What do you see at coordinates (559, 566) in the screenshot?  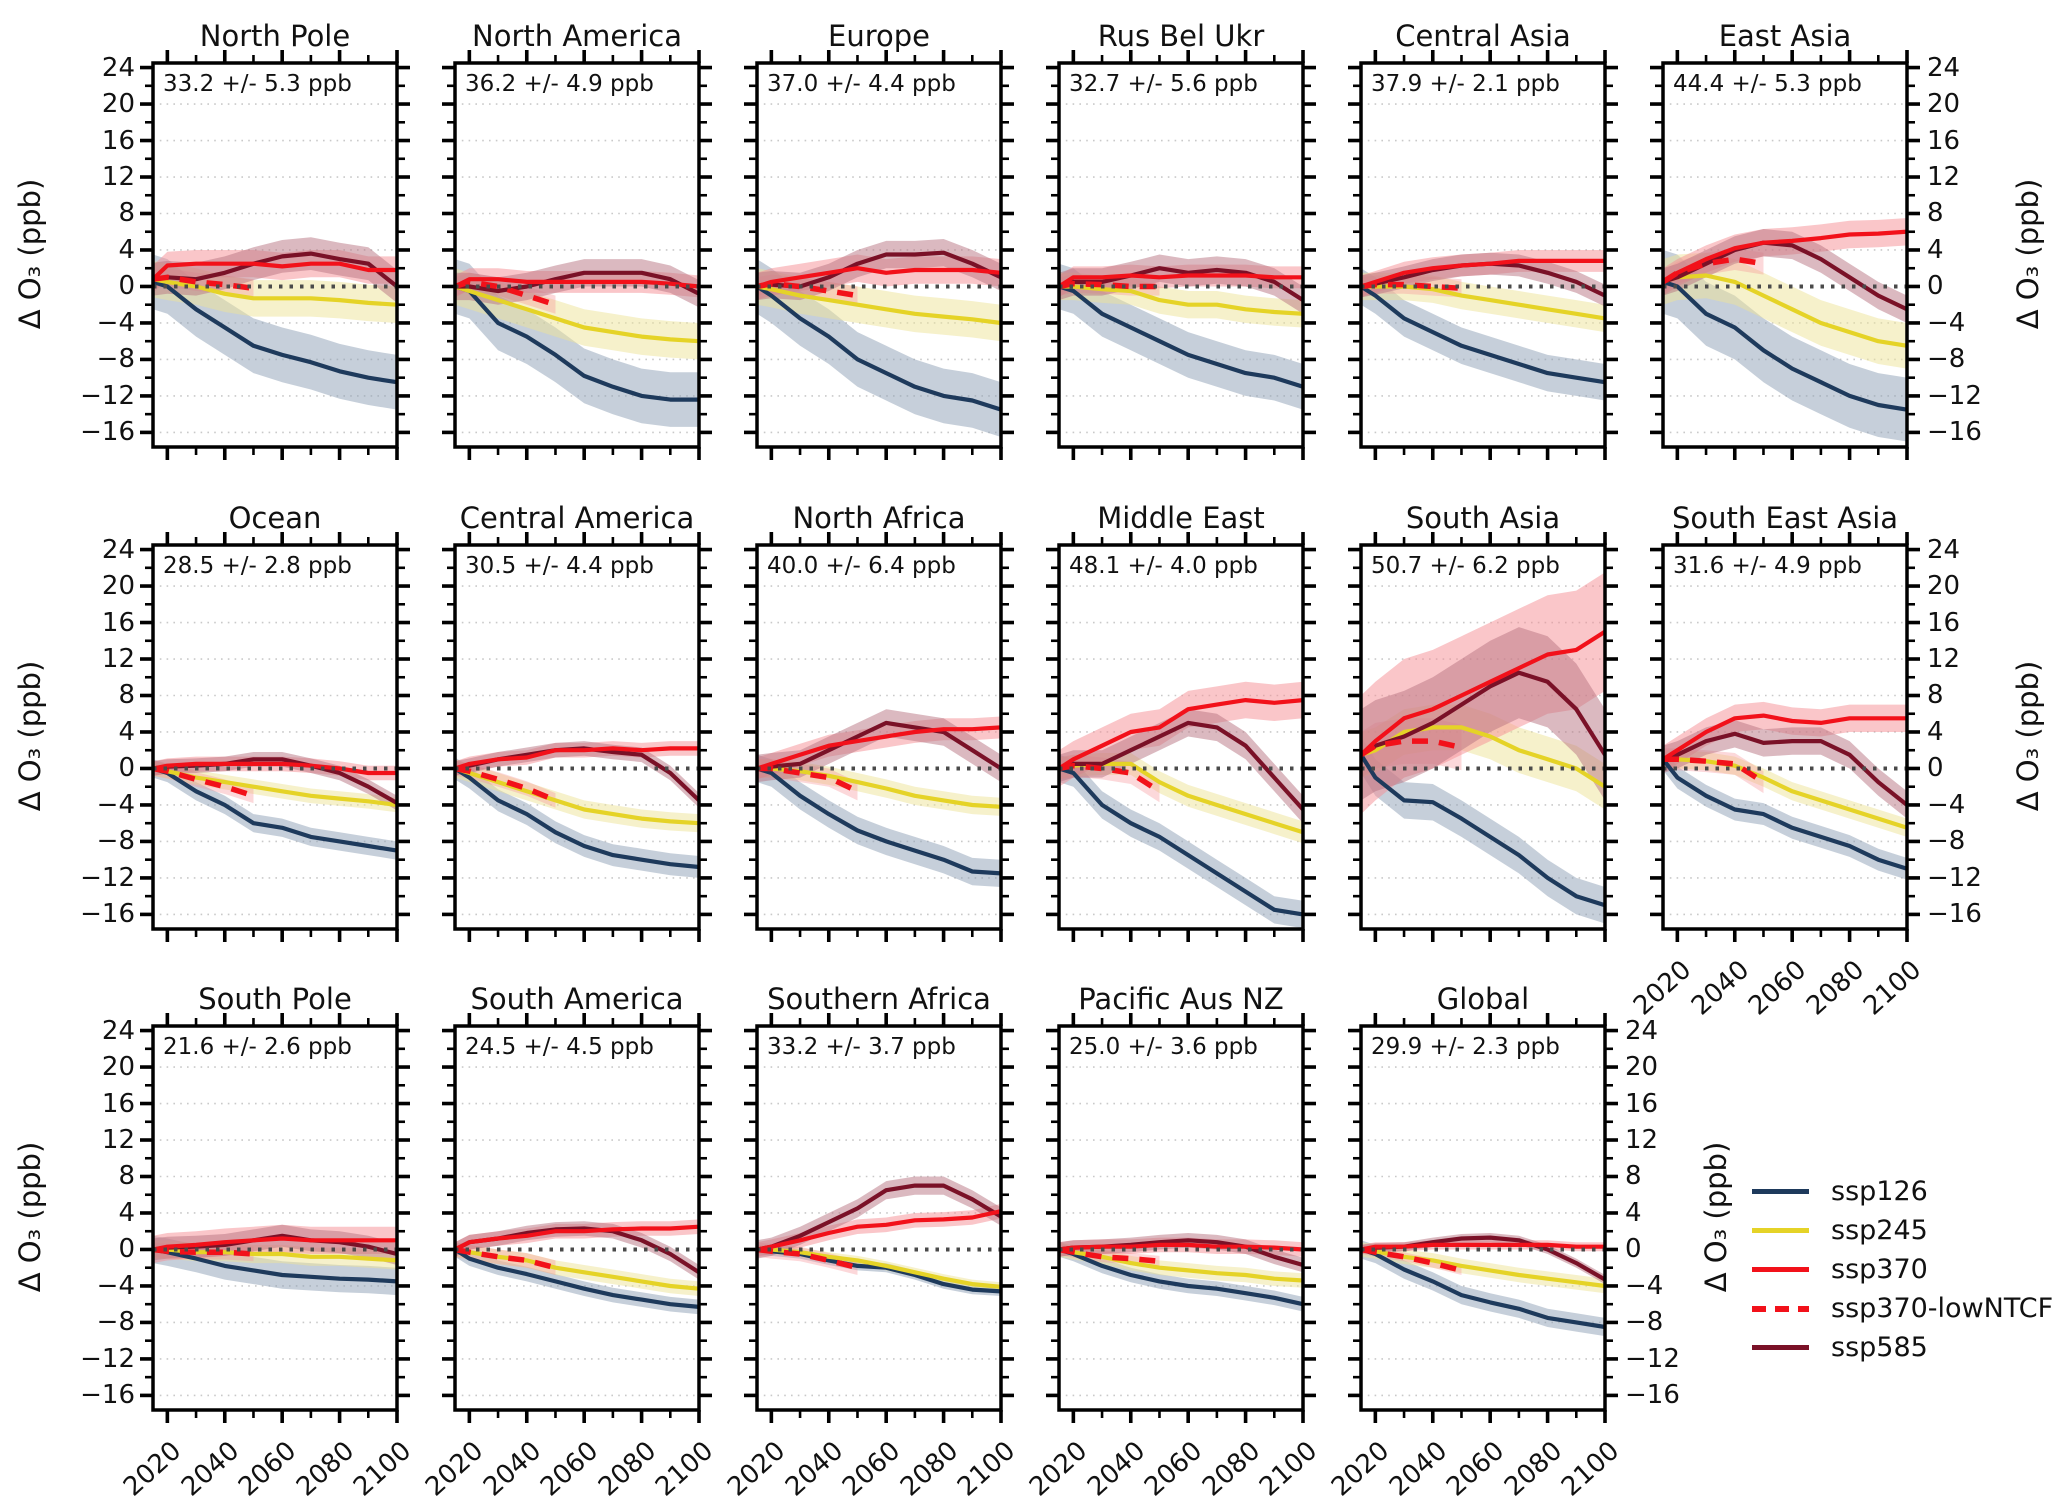 I see `mean-annotation: 30.5 +/- 4.4 ppb` at bounding box center [559, 566].